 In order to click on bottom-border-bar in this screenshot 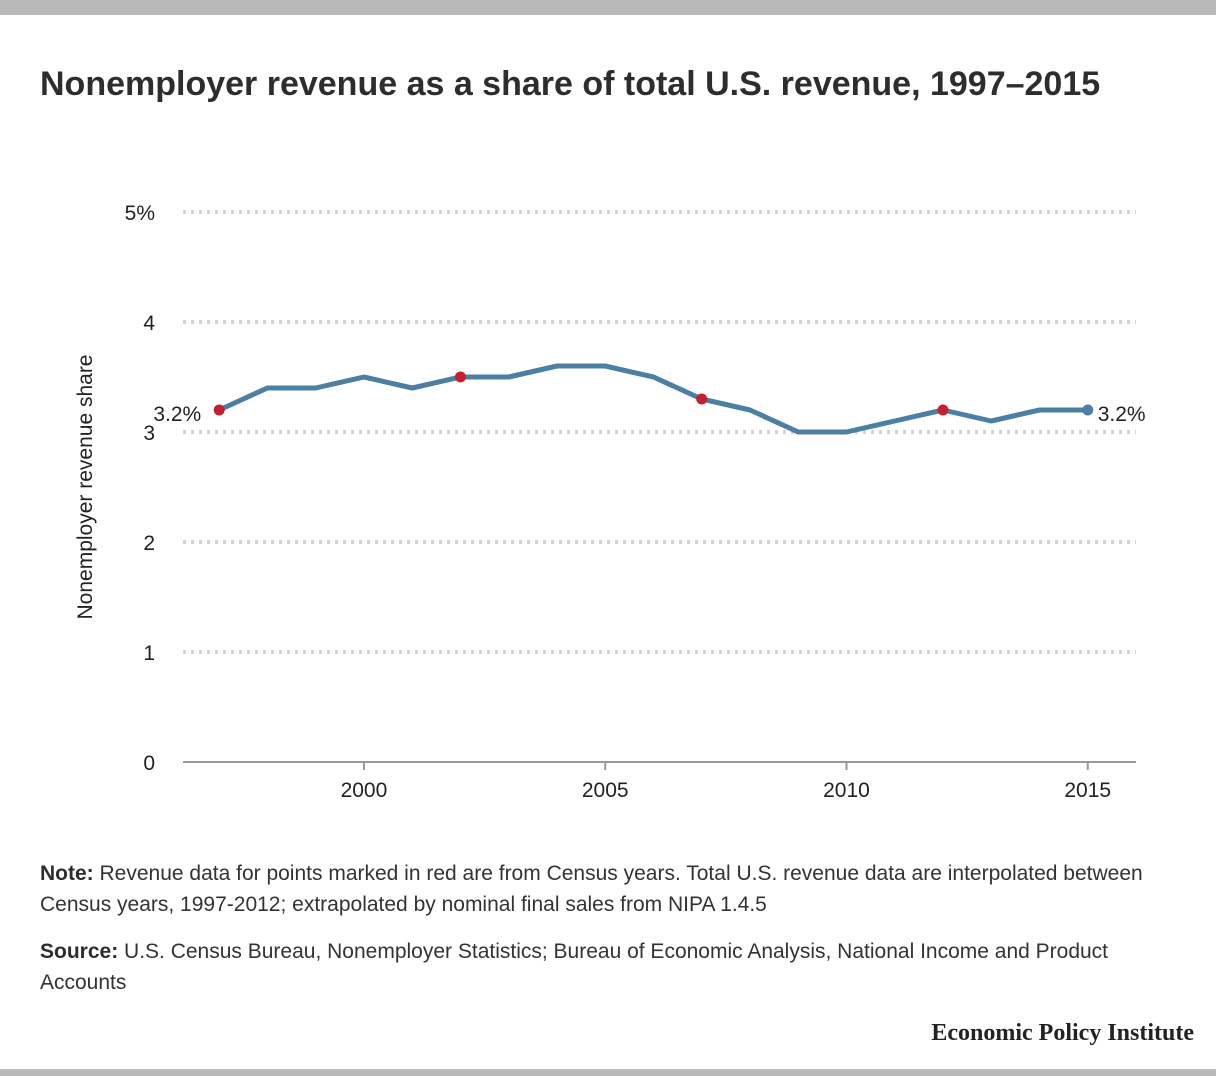, I will do `click(608, 1072)`.